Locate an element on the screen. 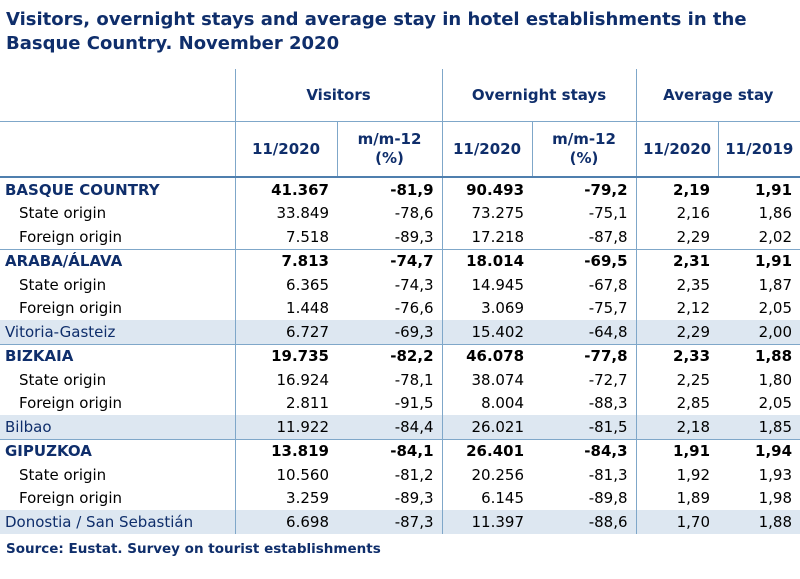  row-label: Bilbao is located at coordinates (117, 427).